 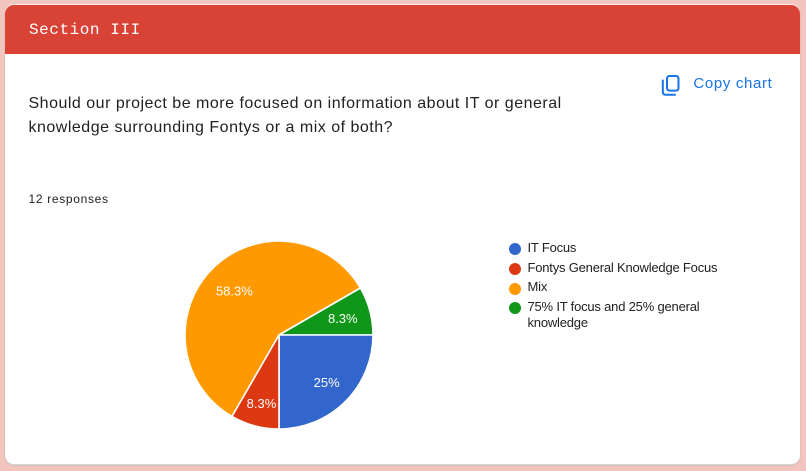 I want to click on svg-text: 58.3%, so click(x=234, y=291).